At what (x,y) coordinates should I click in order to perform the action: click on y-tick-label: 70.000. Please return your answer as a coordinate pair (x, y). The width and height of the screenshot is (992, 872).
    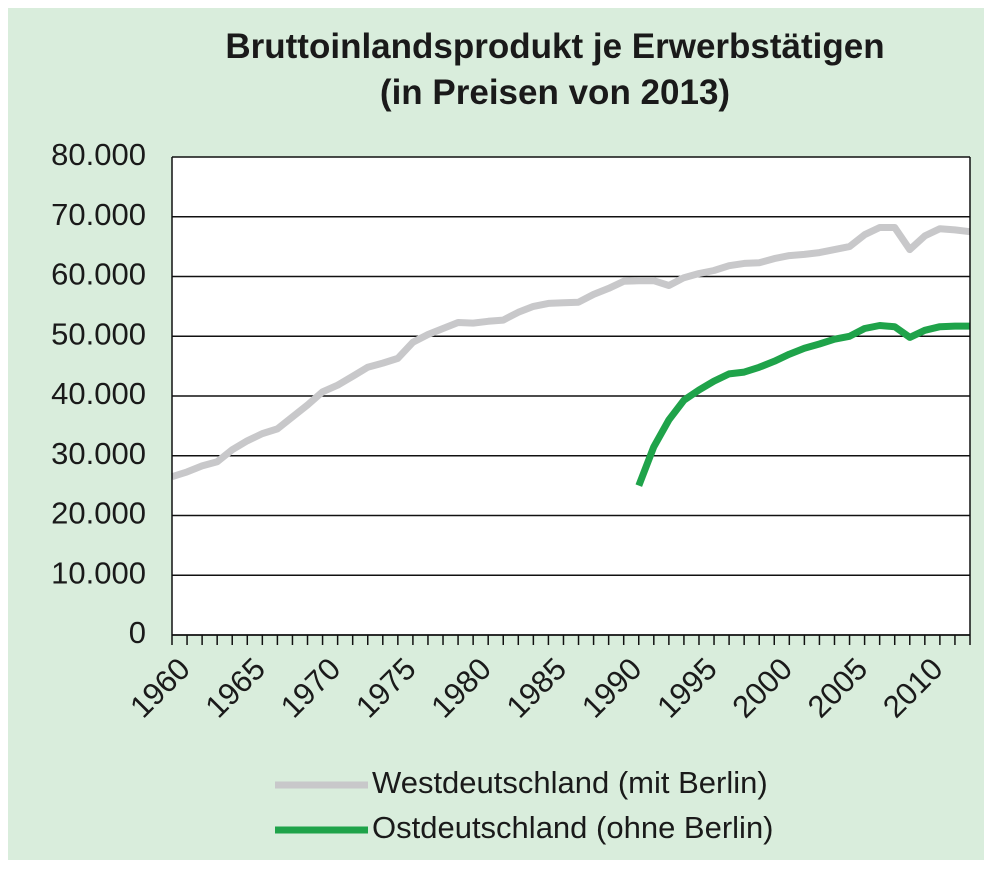
    Looking at the image, I should click on (98, 214).